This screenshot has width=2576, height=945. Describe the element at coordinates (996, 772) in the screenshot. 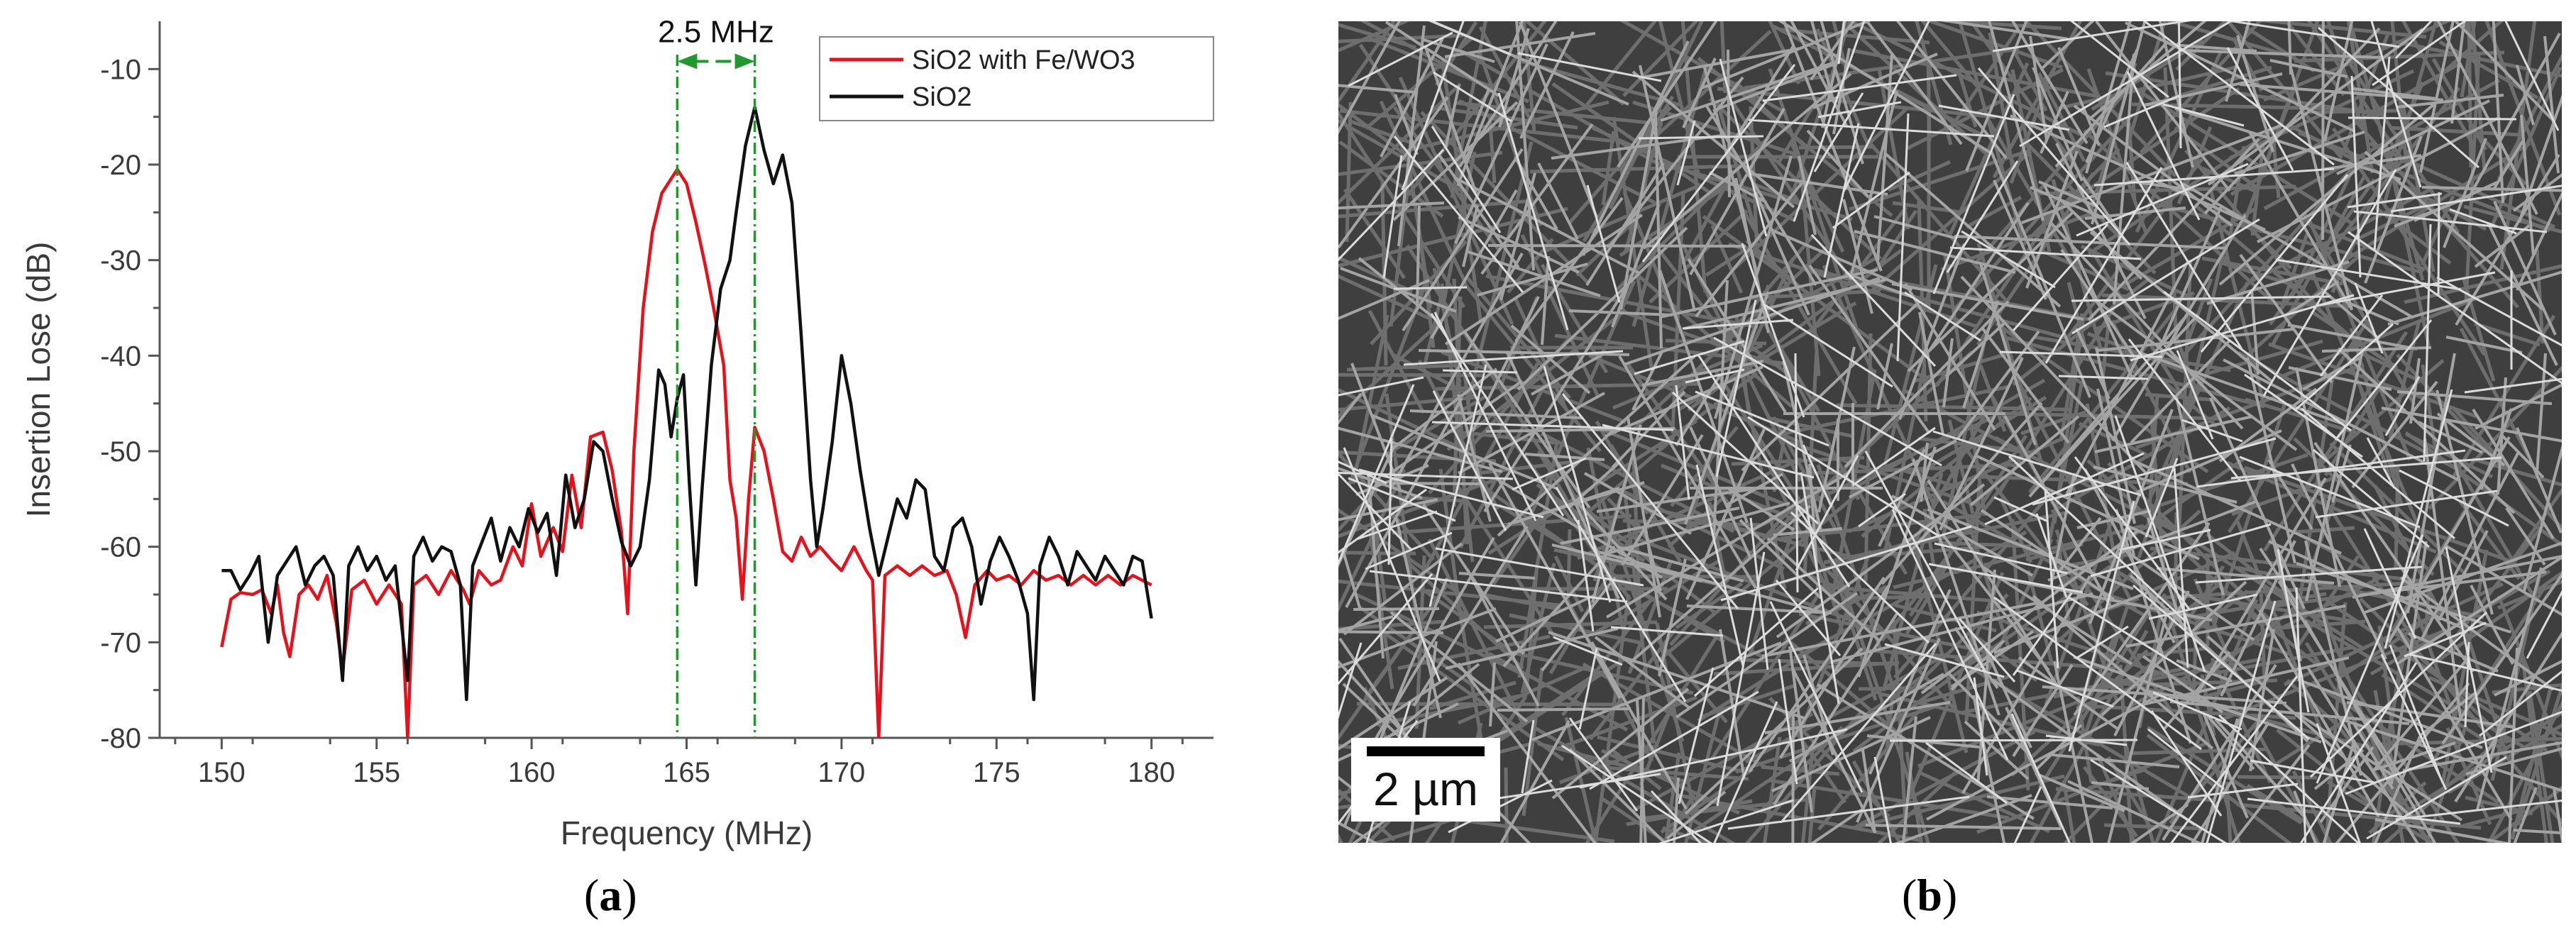

I see `x-tick-label: 175` at that location.